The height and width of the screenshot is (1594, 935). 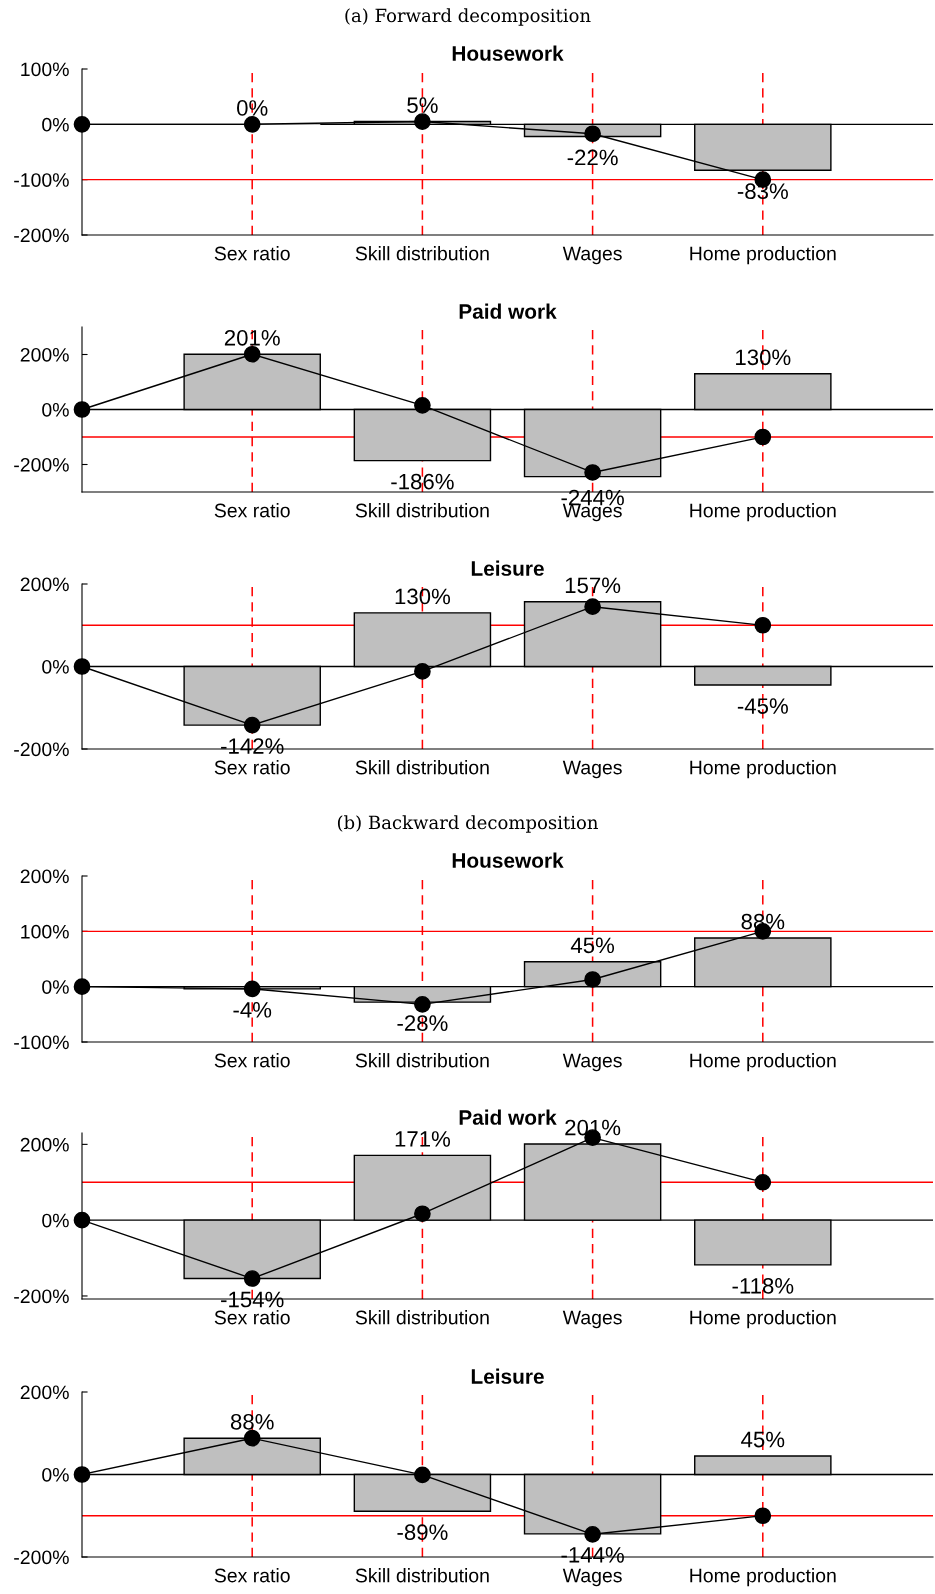 What do you see at coordinates (422, 1023) in the screenshot?
I see `data-label: -28%` at bounding box center [422, 1023].